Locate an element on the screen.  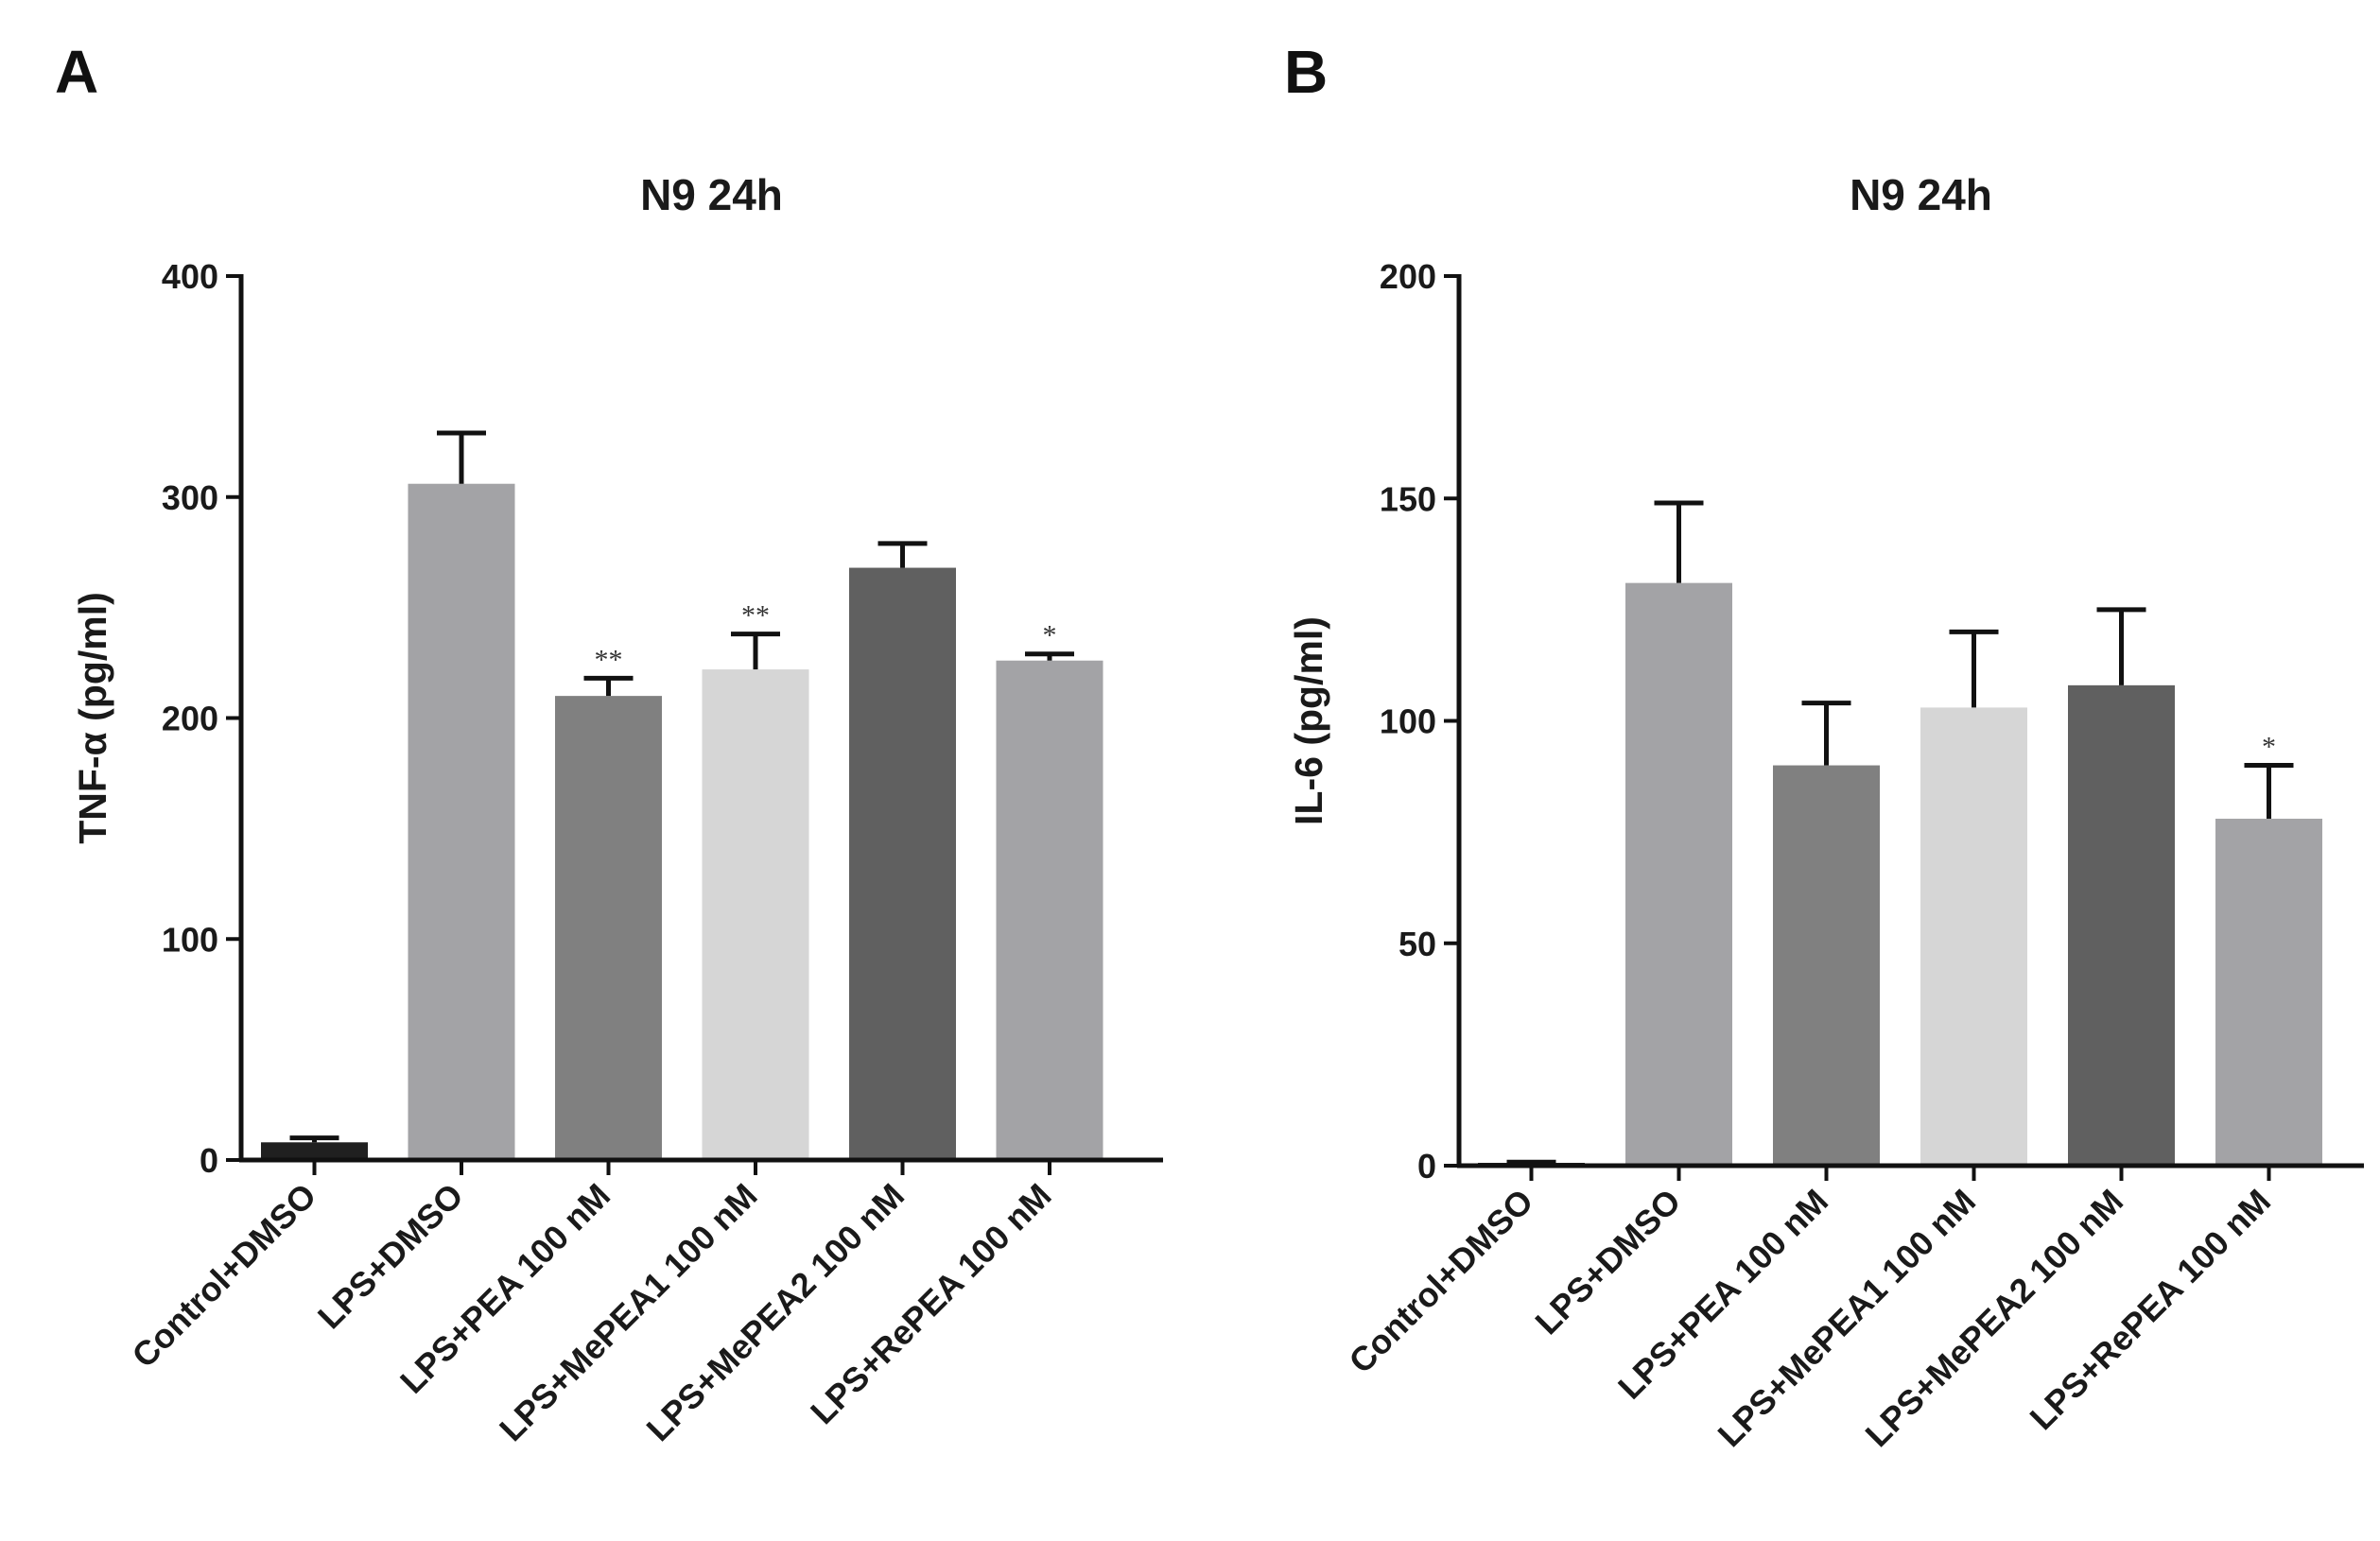
y-tick-label: 50 is located at coordinates (1417, 944).